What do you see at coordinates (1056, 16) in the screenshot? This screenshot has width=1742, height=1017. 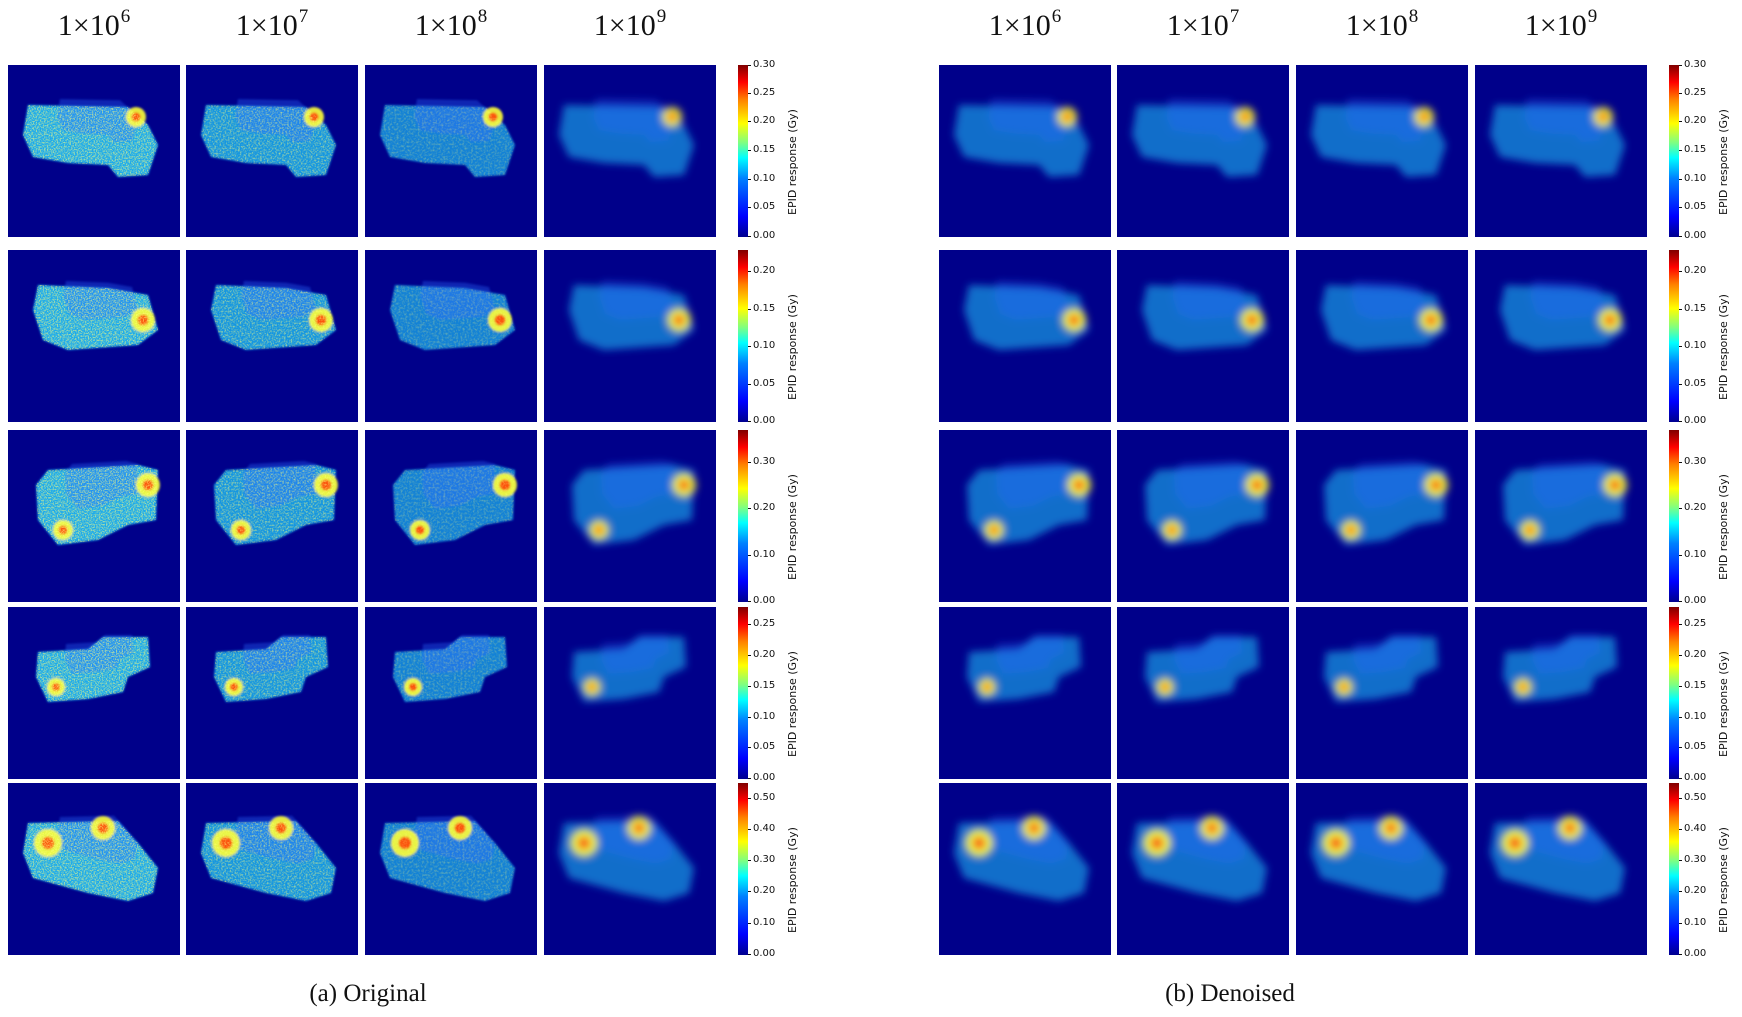 I see `column-header-exponent: 6` at bounding box center [1056, 16].